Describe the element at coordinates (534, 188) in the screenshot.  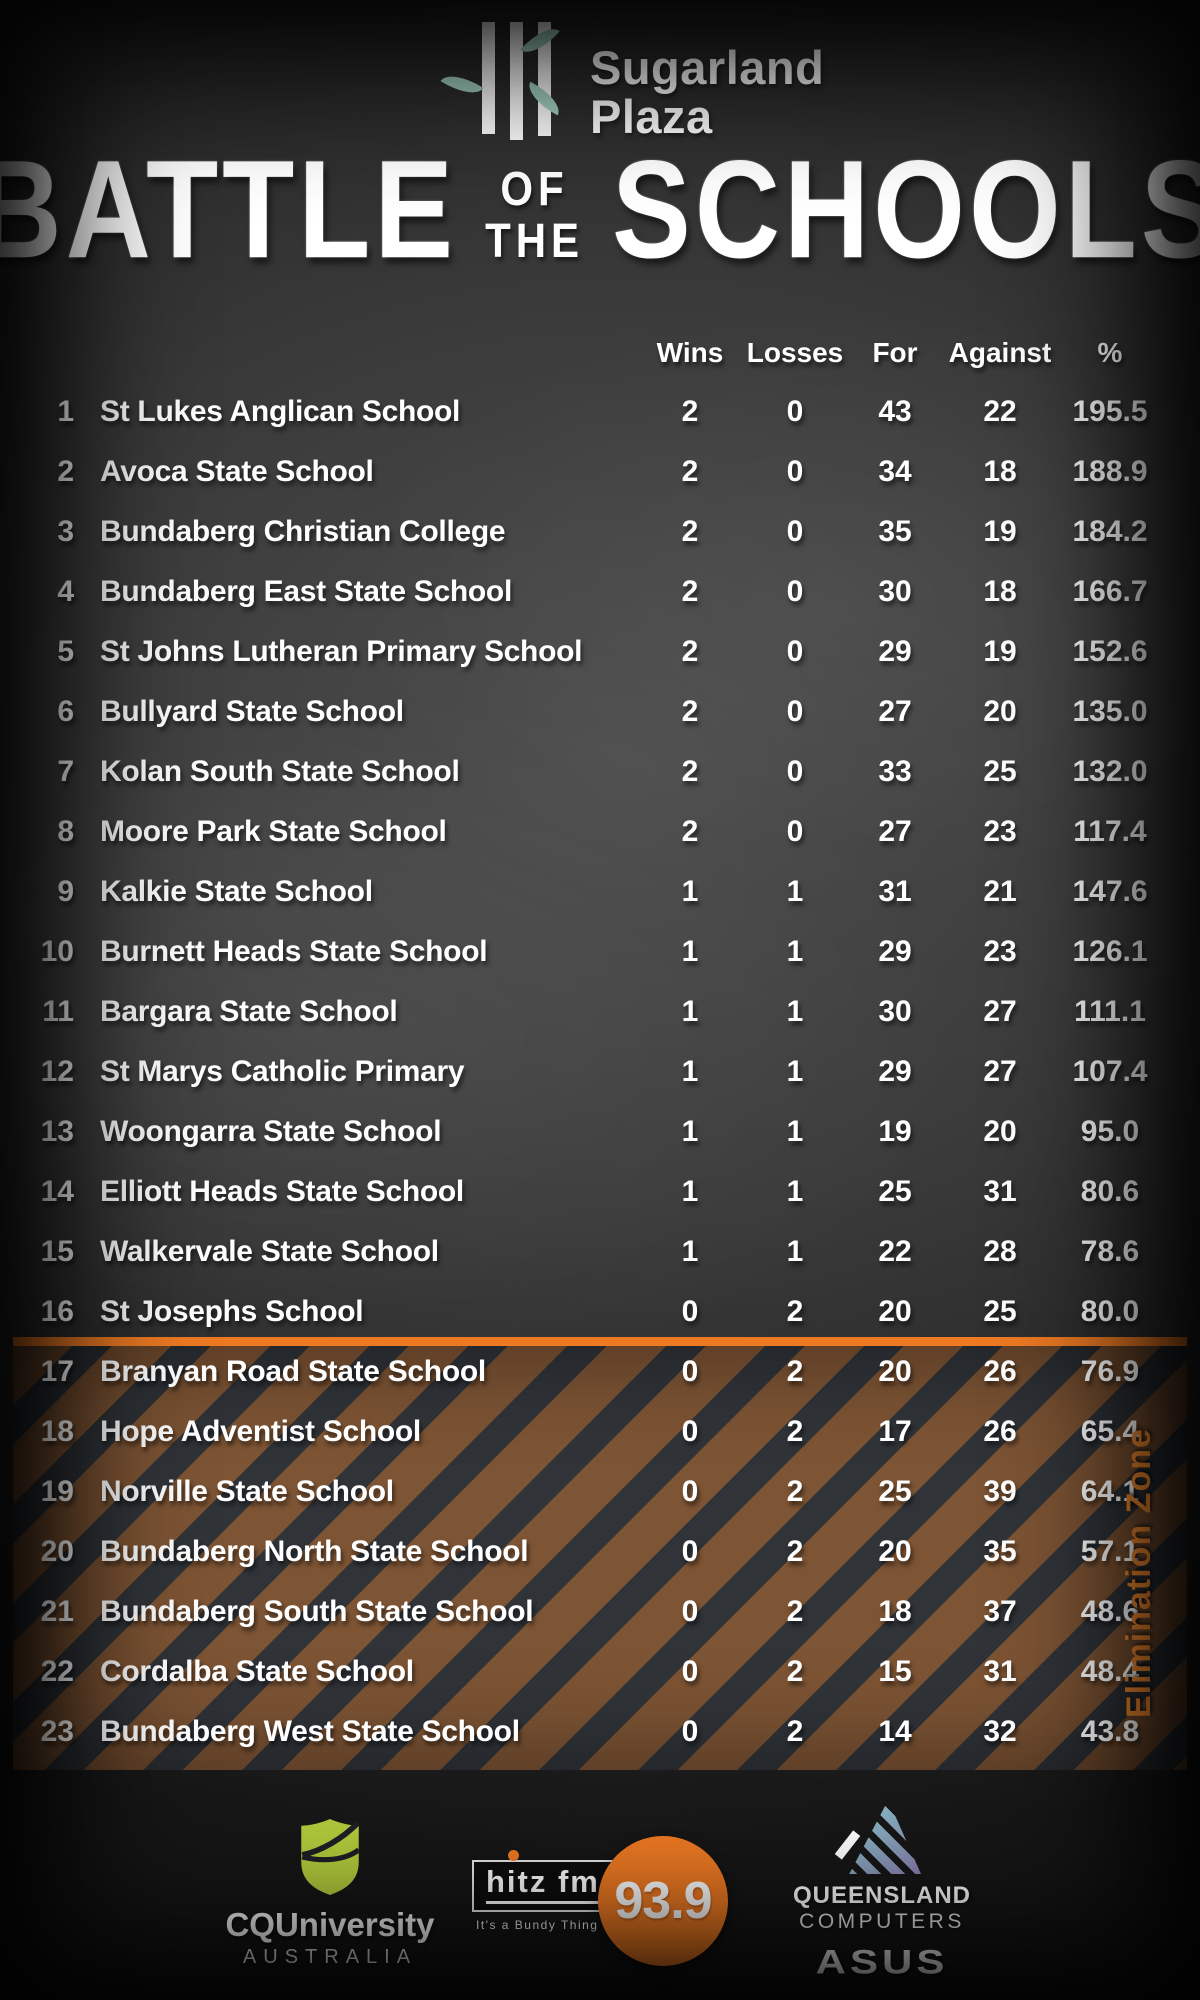
I see `title-of: OF` at that location.